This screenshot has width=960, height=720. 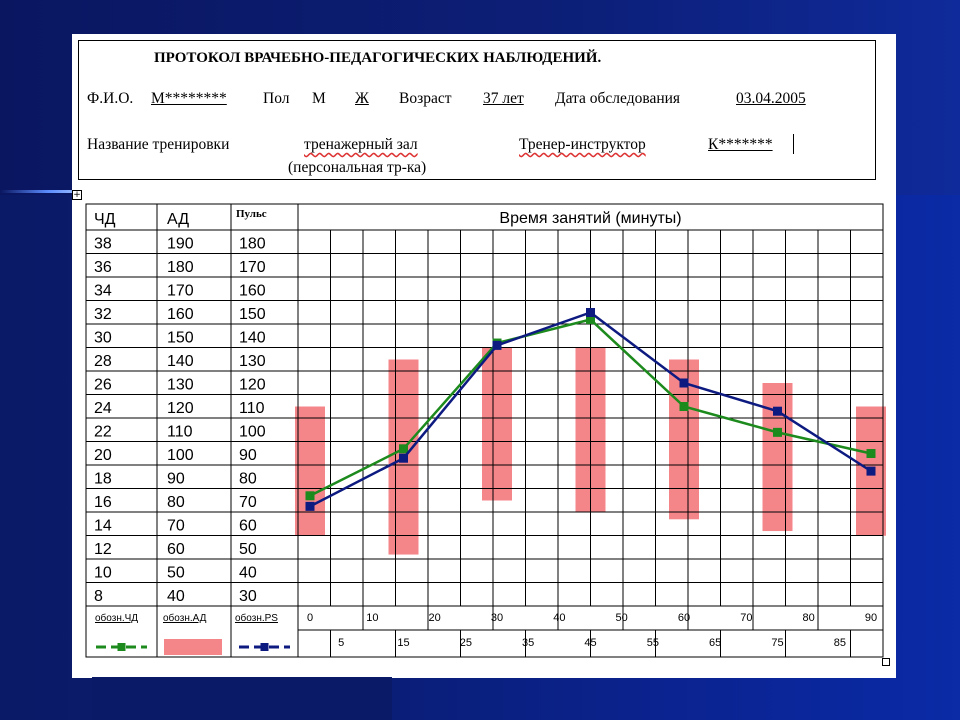 I want to click on ad-scale-value: 70, so click(x=176, y=526).